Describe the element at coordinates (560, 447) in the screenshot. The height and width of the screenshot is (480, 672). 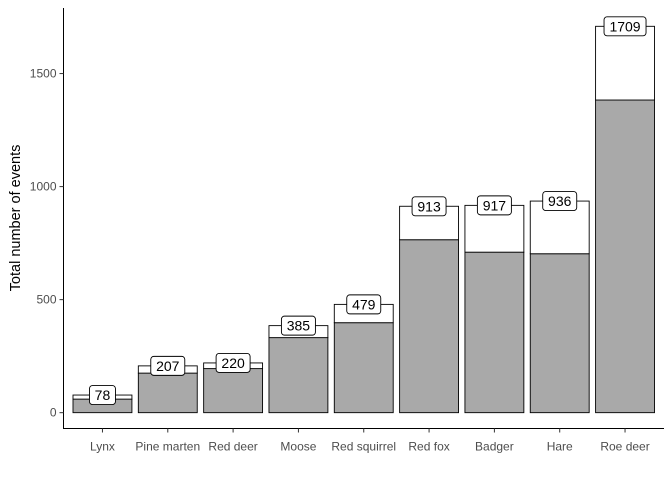
I see `x-tick-label-7: Hare` at that location.